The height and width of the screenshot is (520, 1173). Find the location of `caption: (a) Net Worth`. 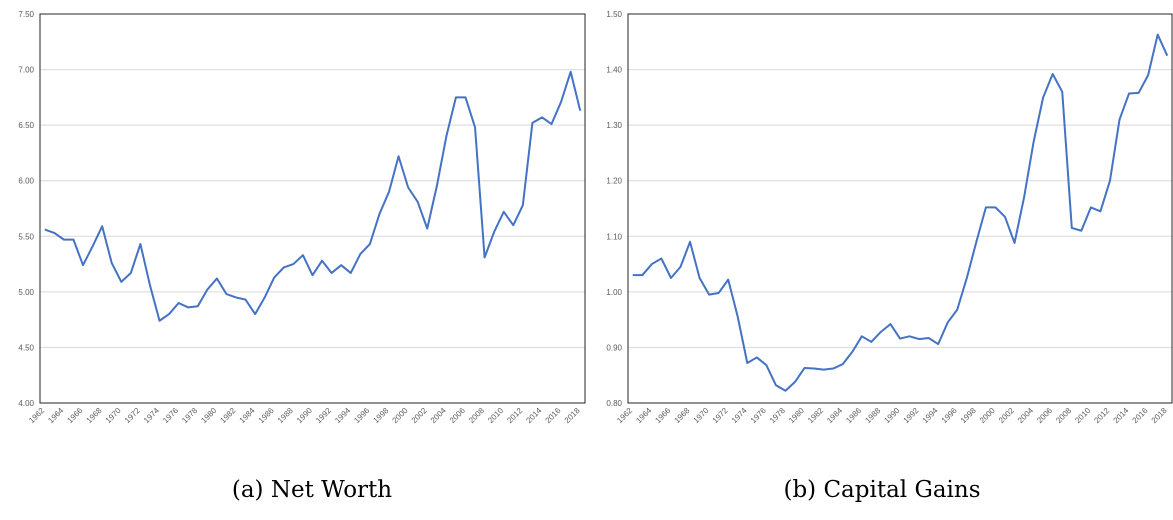

caption: (a) Net Worth is located at coordinates (312, 490).